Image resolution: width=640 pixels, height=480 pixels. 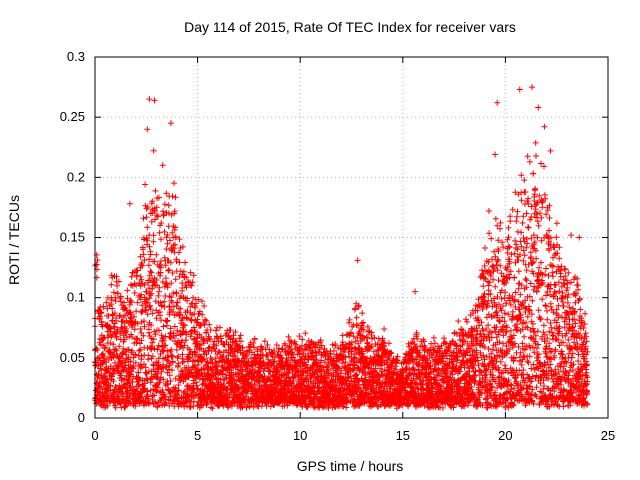 What do you see at coordinates (81, 417) in the screenshot?
I see `y-tick-label: 0` at bounding box center [81, 417].